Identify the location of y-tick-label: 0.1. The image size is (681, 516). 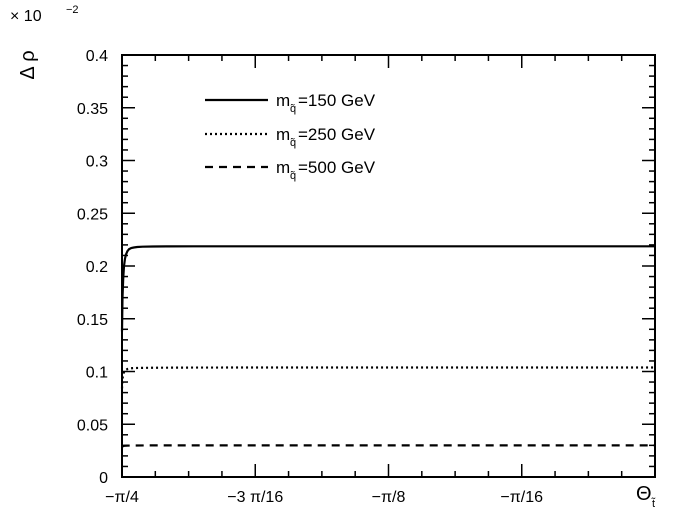
(97, 373).